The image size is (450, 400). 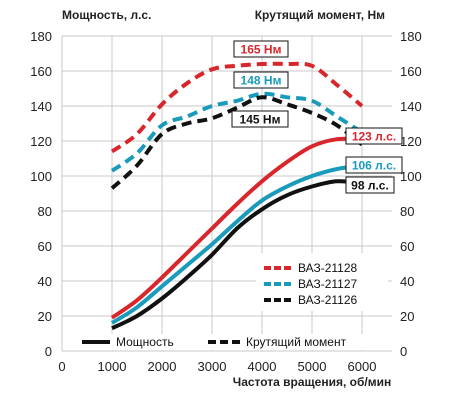 What do you see at coordinates (61, 366) in the screenshot?
I see `x-tick-label: 0` at bounding box center [61, 366].